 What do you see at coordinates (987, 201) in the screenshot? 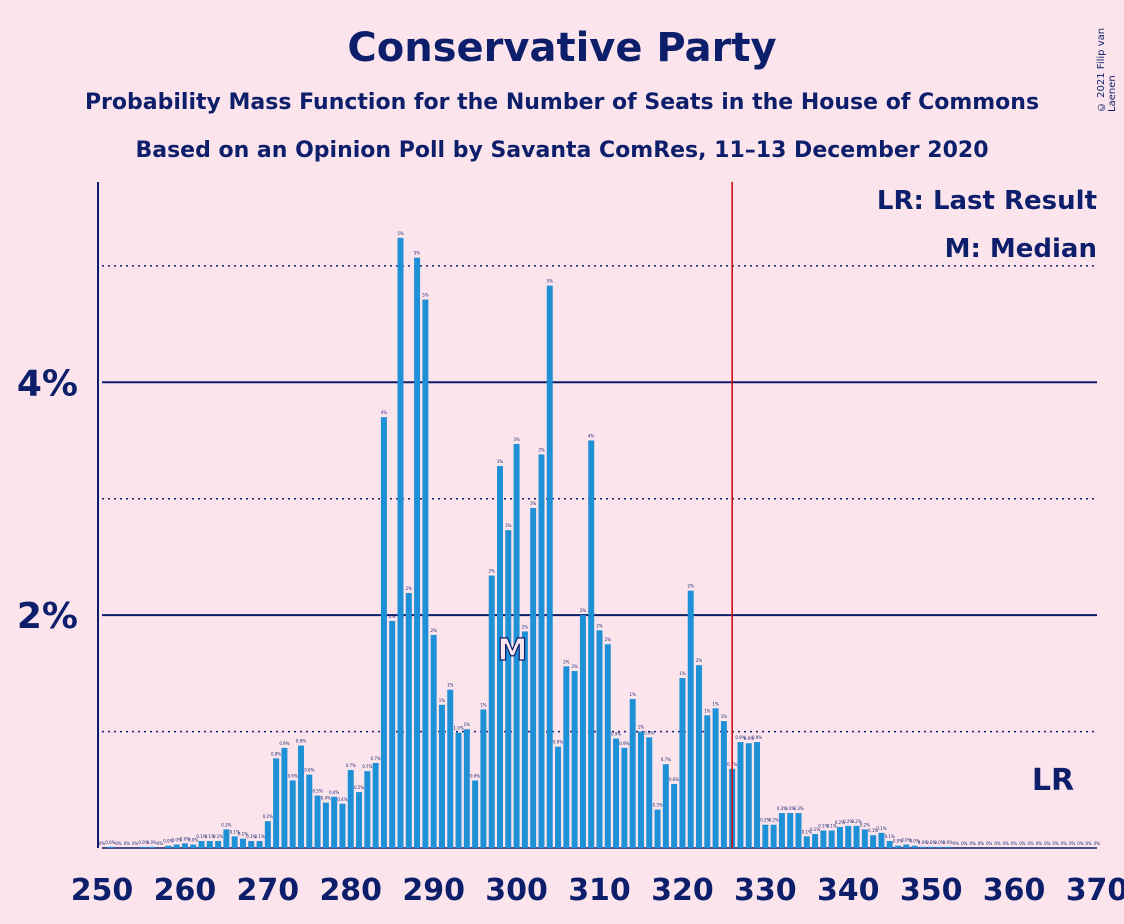
I see `legend-last-result: LR: Last Result` at bounding box center [987, 201].